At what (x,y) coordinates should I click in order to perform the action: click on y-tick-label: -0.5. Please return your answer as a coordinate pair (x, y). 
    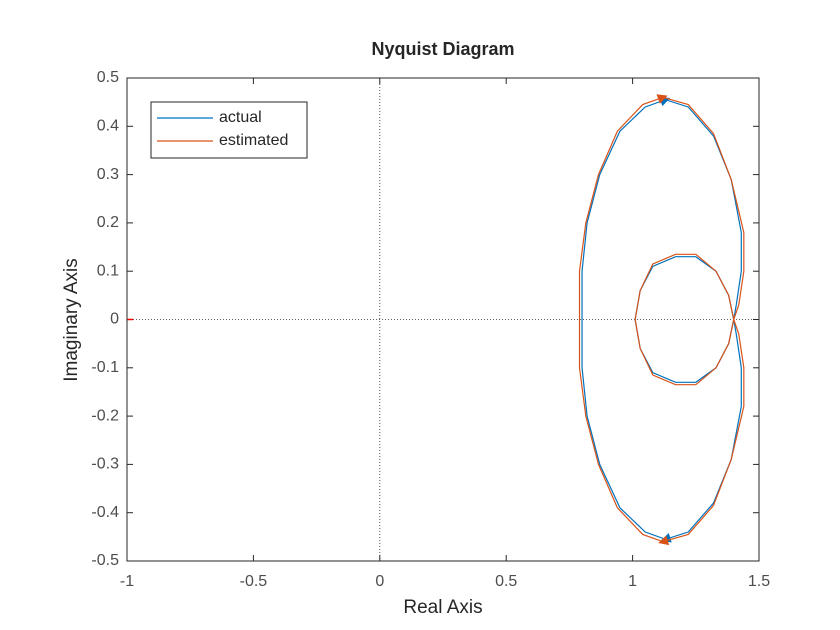
    Looking at the image, I should click on (105, 560).